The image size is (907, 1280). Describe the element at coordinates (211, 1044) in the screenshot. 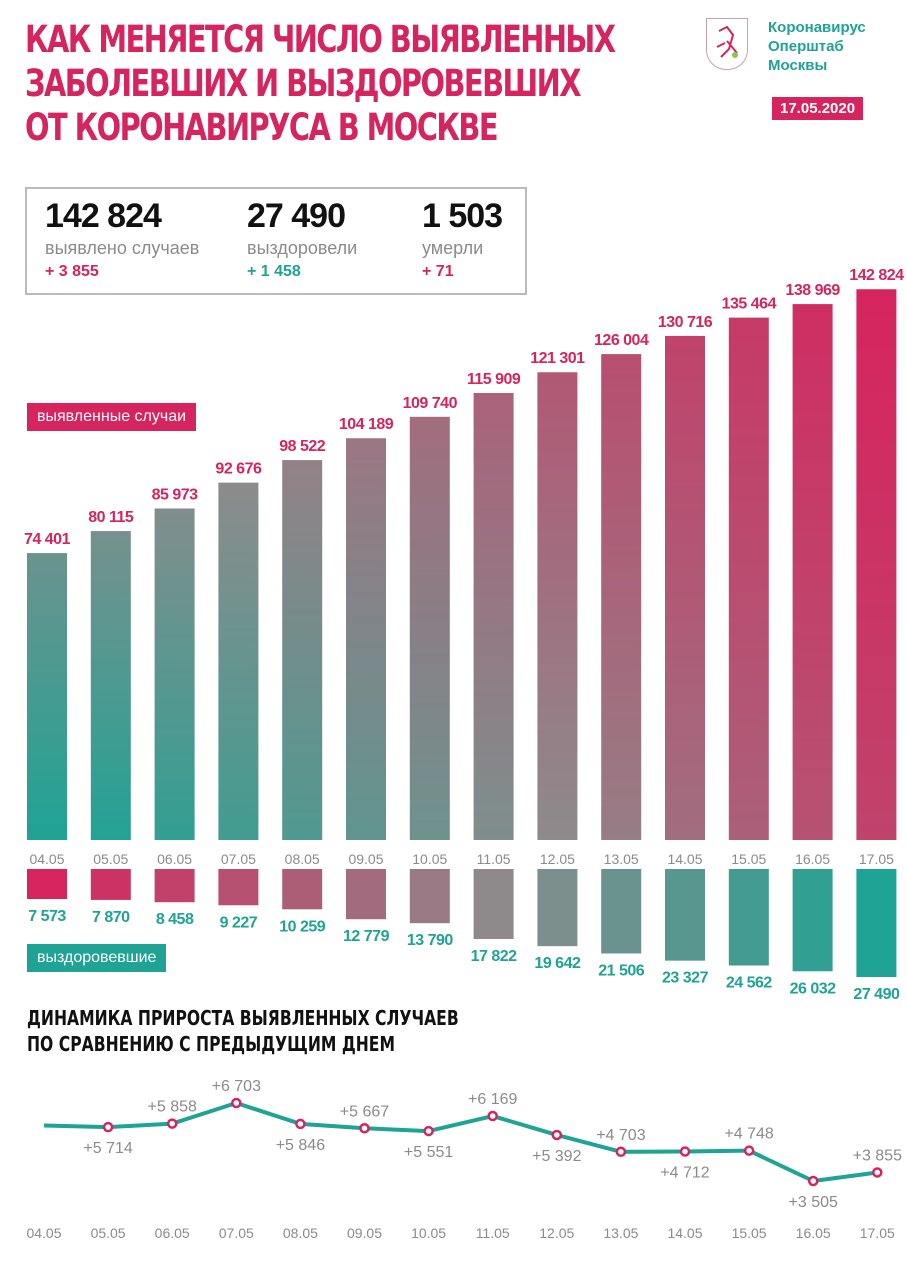

I see `subtitle-line: ПО СРАВНЕНИЮ С ПРЕДЫДУЩИМ ДНЕМ` at that location.